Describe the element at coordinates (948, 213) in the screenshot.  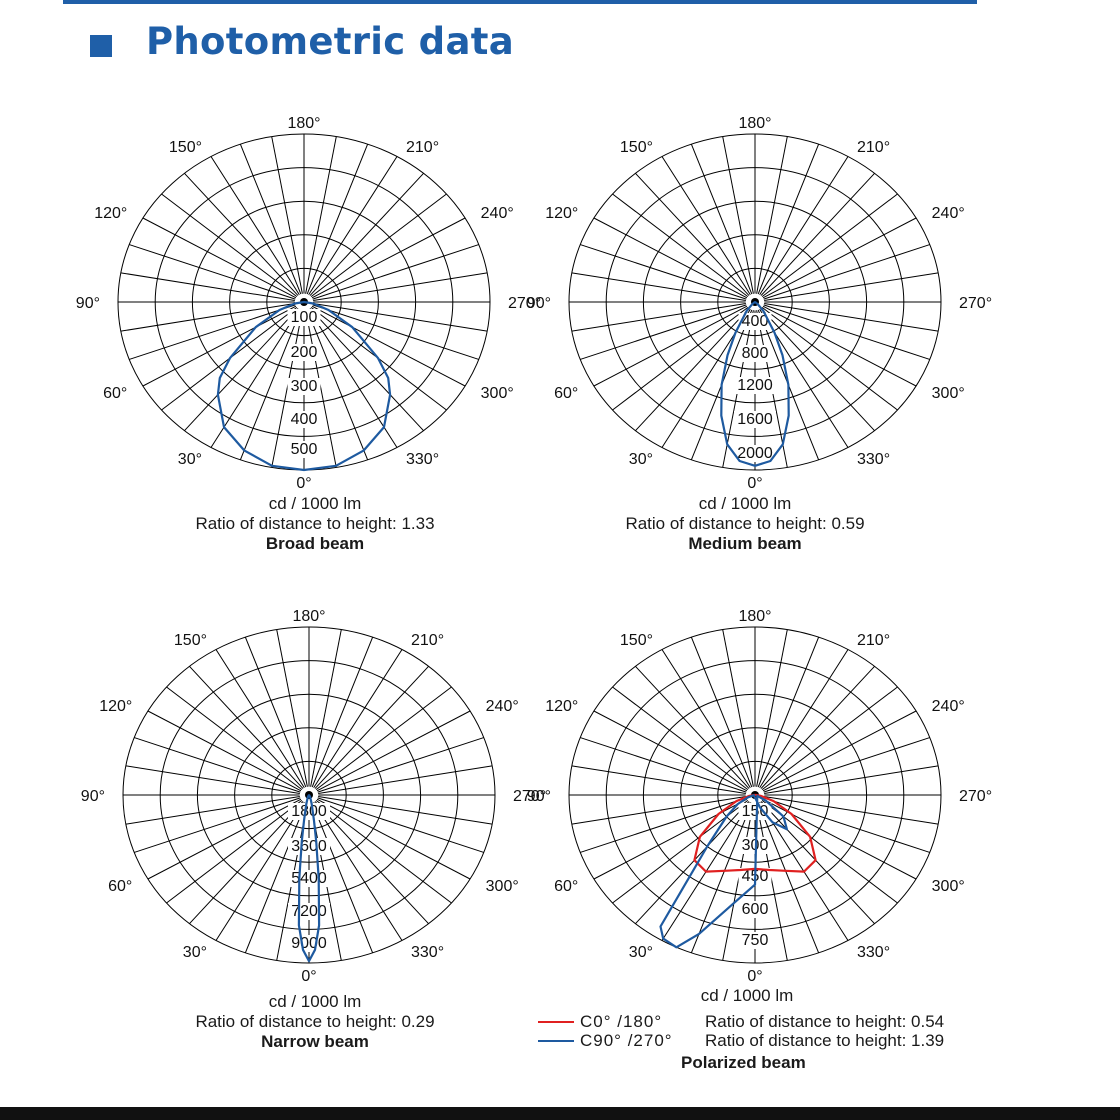
I see `angle-label: 240°` at that location.